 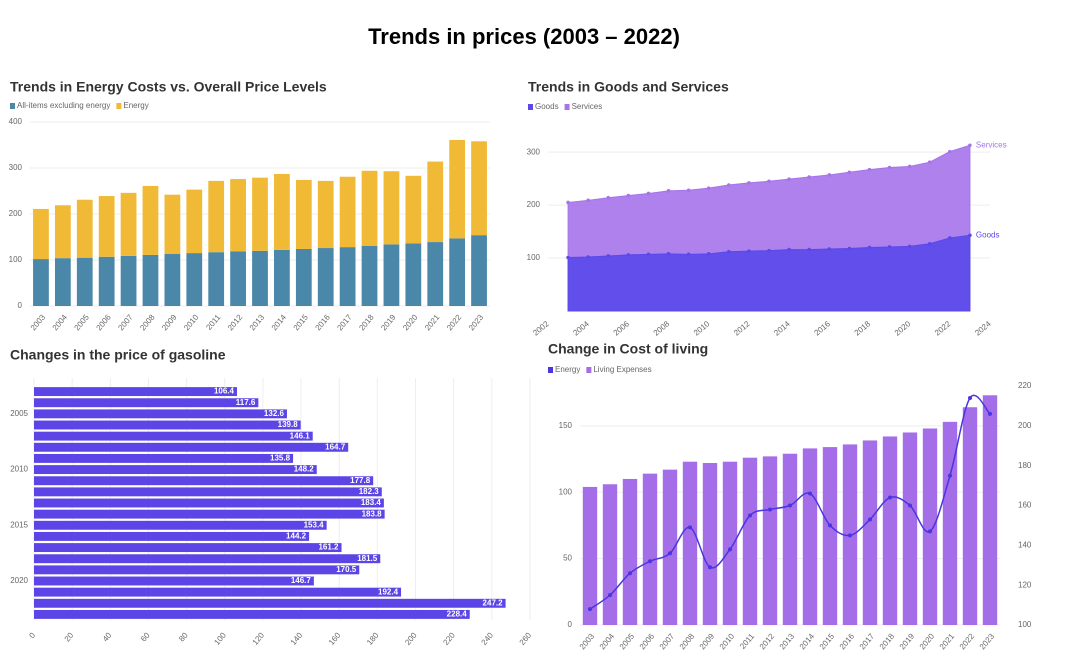 I want to click on y-tick-label: 300, so click(x=534, y=151).